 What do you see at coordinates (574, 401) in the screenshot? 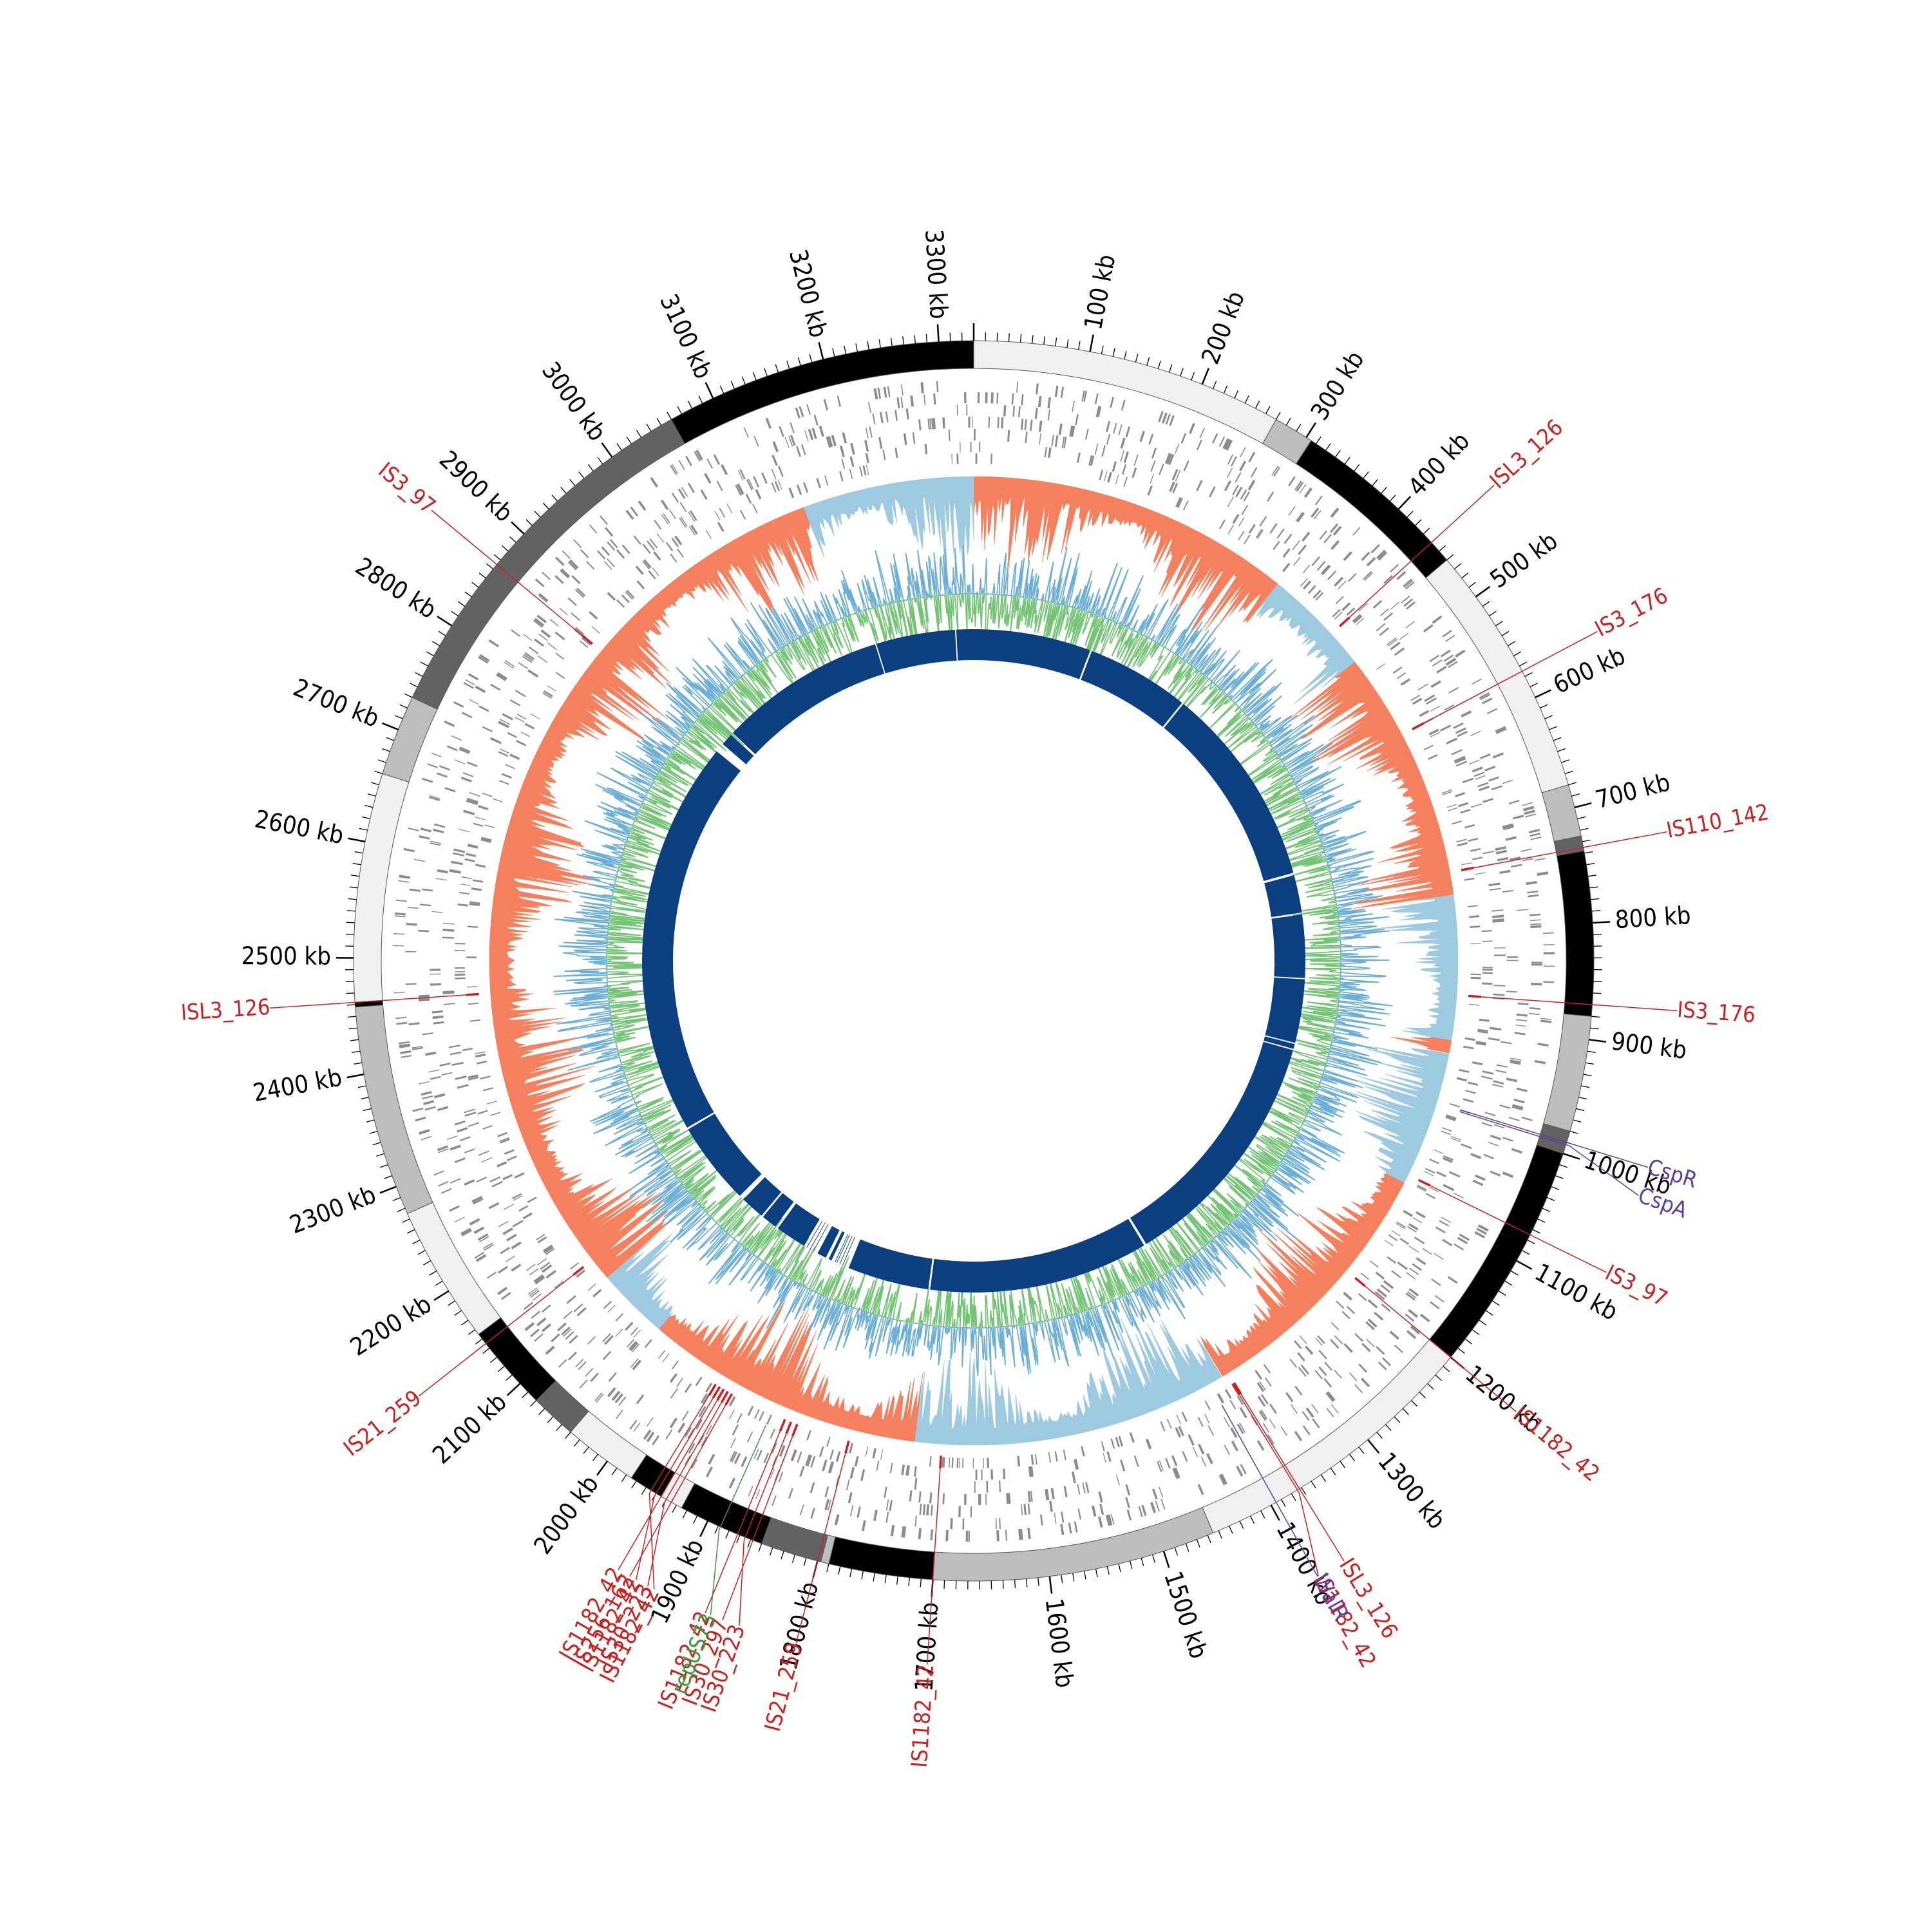
I see `scale-tick-label: 3000 kb` at bounding box center [574, 401].